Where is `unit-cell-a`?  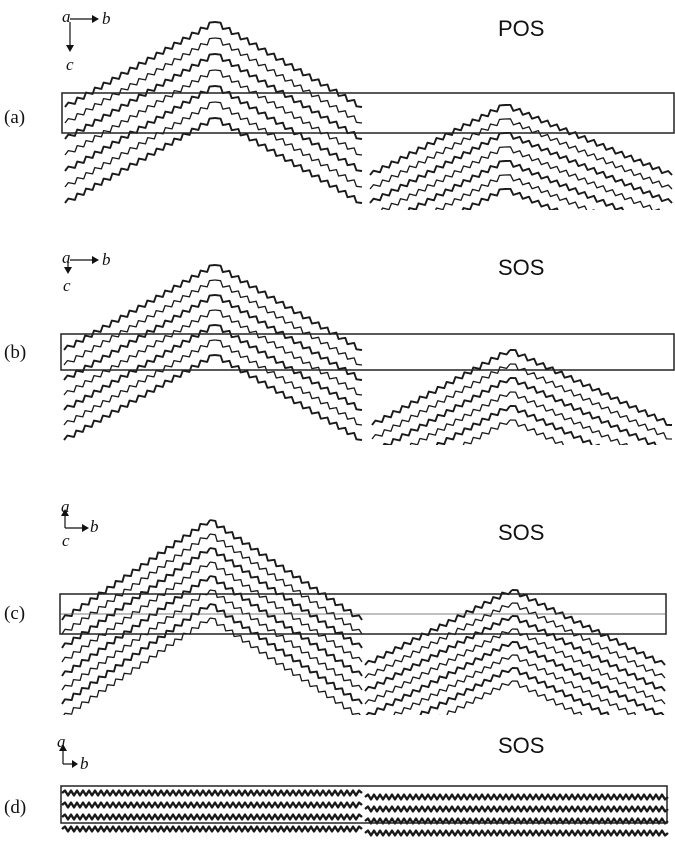 unit-cell-a is located at coordinates (368, 113).